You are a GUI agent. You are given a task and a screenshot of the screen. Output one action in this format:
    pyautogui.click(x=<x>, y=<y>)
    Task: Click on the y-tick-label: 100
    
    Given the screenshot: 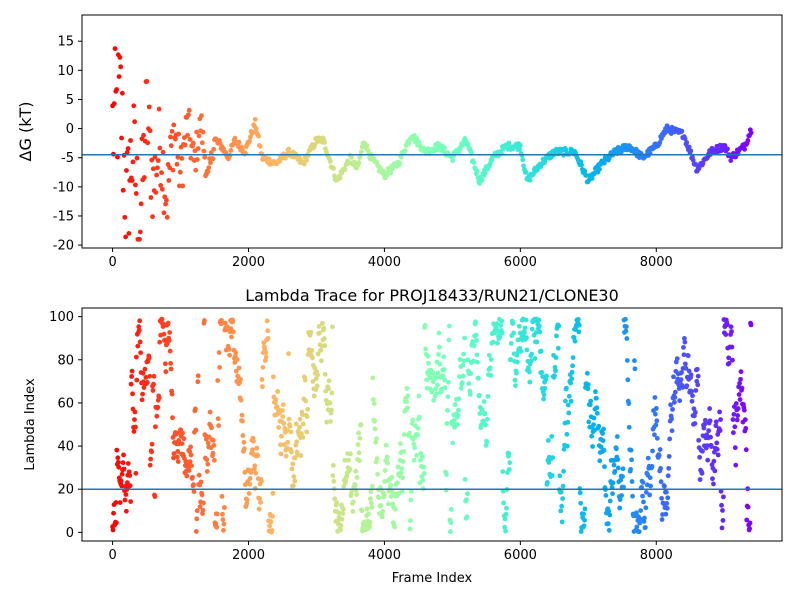 What is the action you would take?
    pyautogui.click(x=61, y=317)
    